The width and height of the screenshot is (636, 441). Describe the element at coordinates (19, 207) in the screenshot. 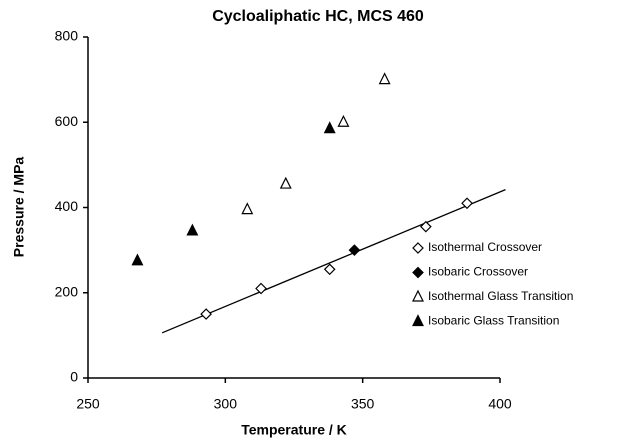

I see `y-axis-title: Pressure / MPa` at that location.